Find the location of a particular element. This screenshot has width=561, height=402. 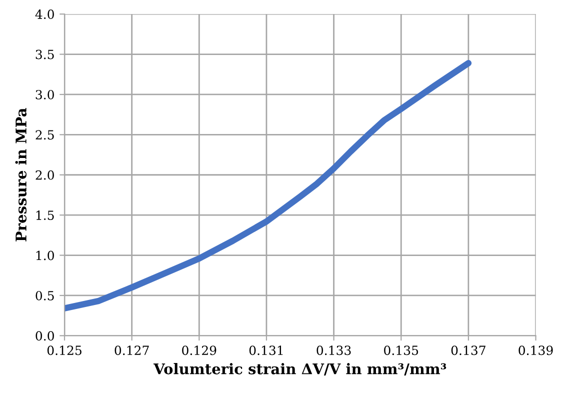

y-tick-label: 1.0 is located at coordinates (45, 255).